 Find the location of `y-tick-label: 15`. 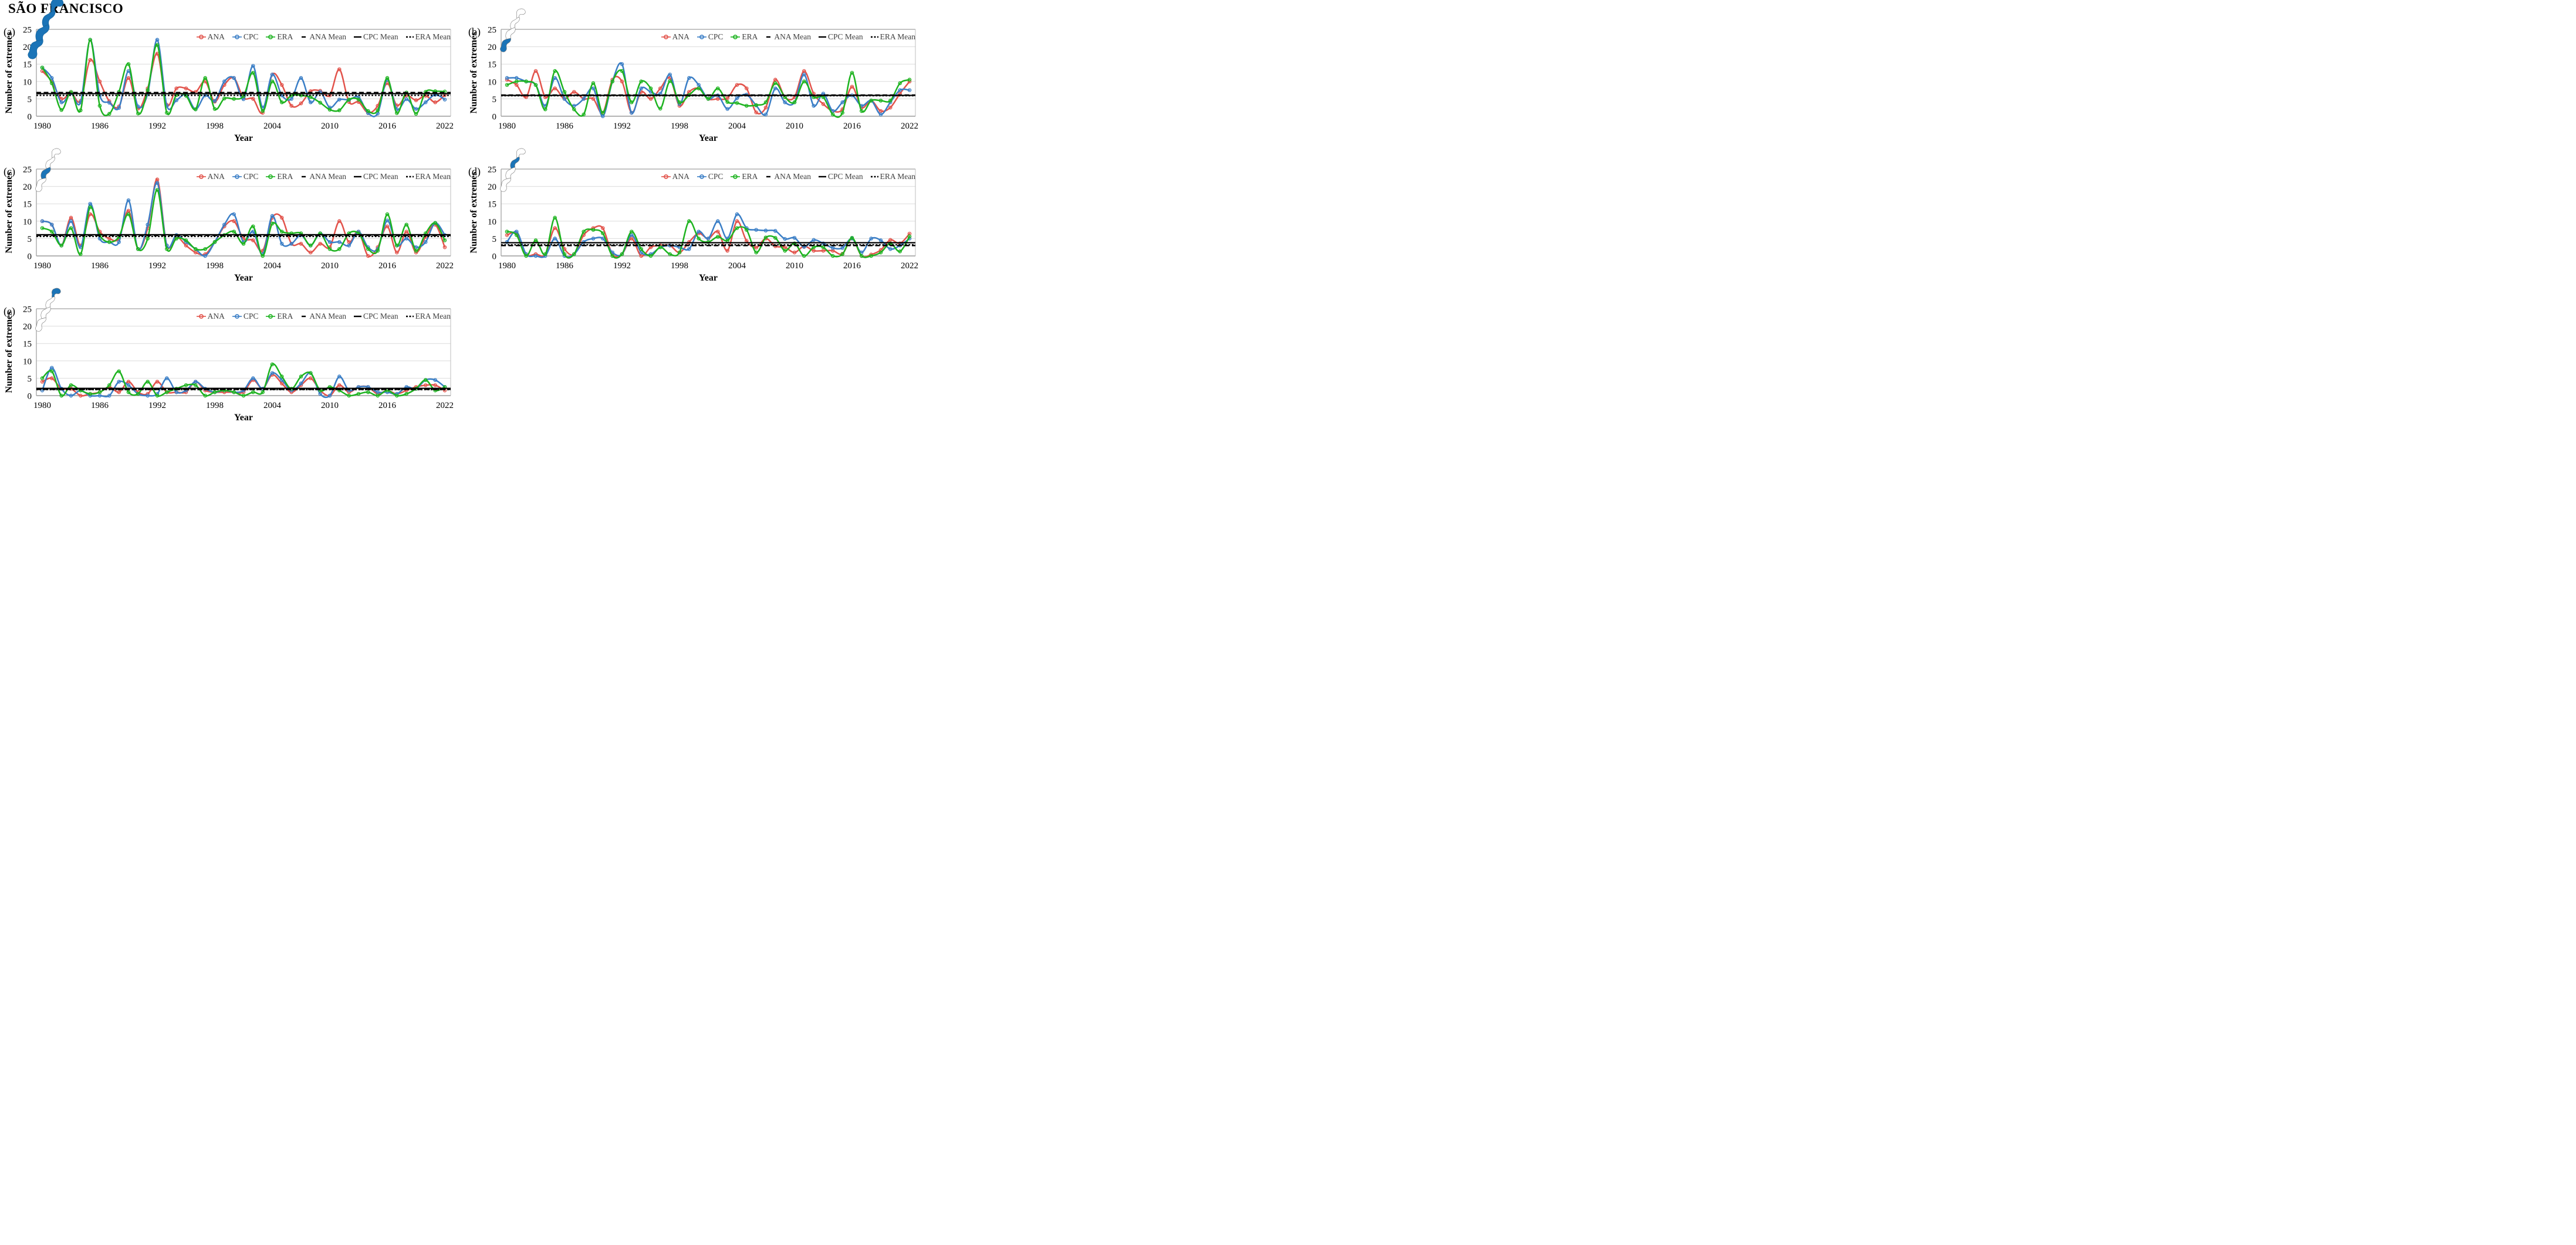

y-tick-label: 15 is located at coordinates (27, 205).